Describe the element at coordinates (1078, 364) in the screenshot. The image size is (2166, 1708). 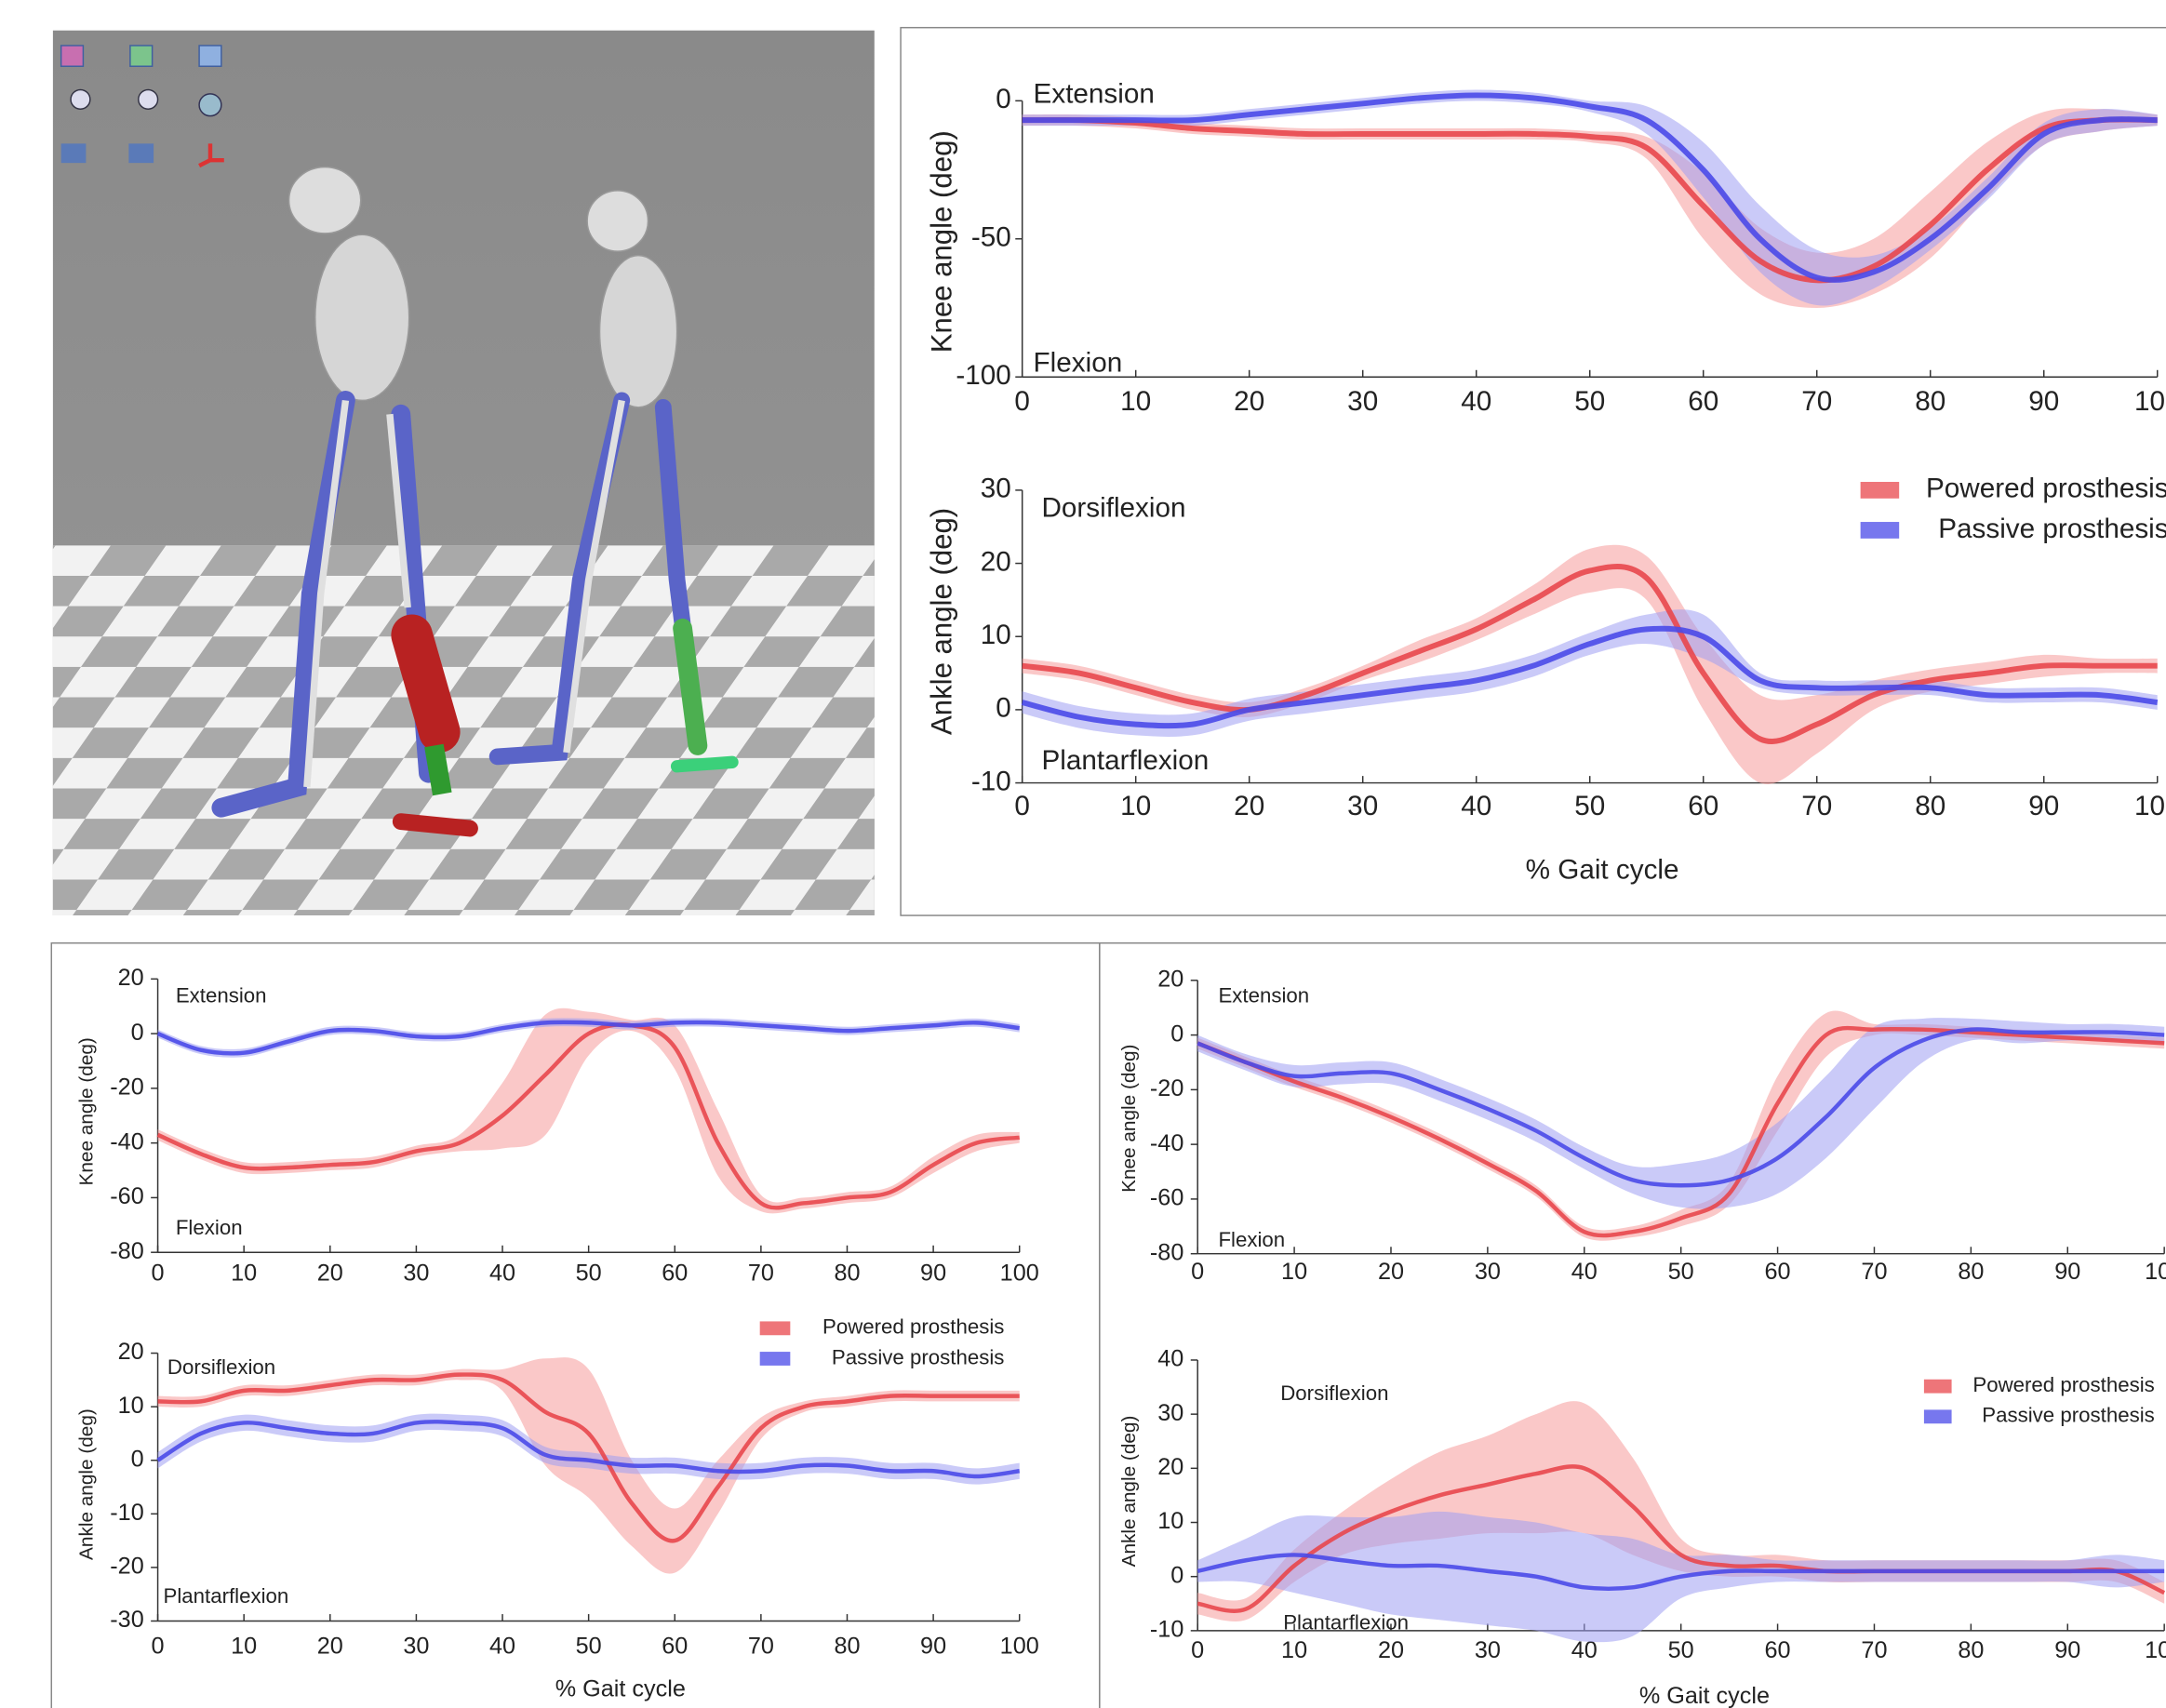
I see `annotation: Flexion` at that location.